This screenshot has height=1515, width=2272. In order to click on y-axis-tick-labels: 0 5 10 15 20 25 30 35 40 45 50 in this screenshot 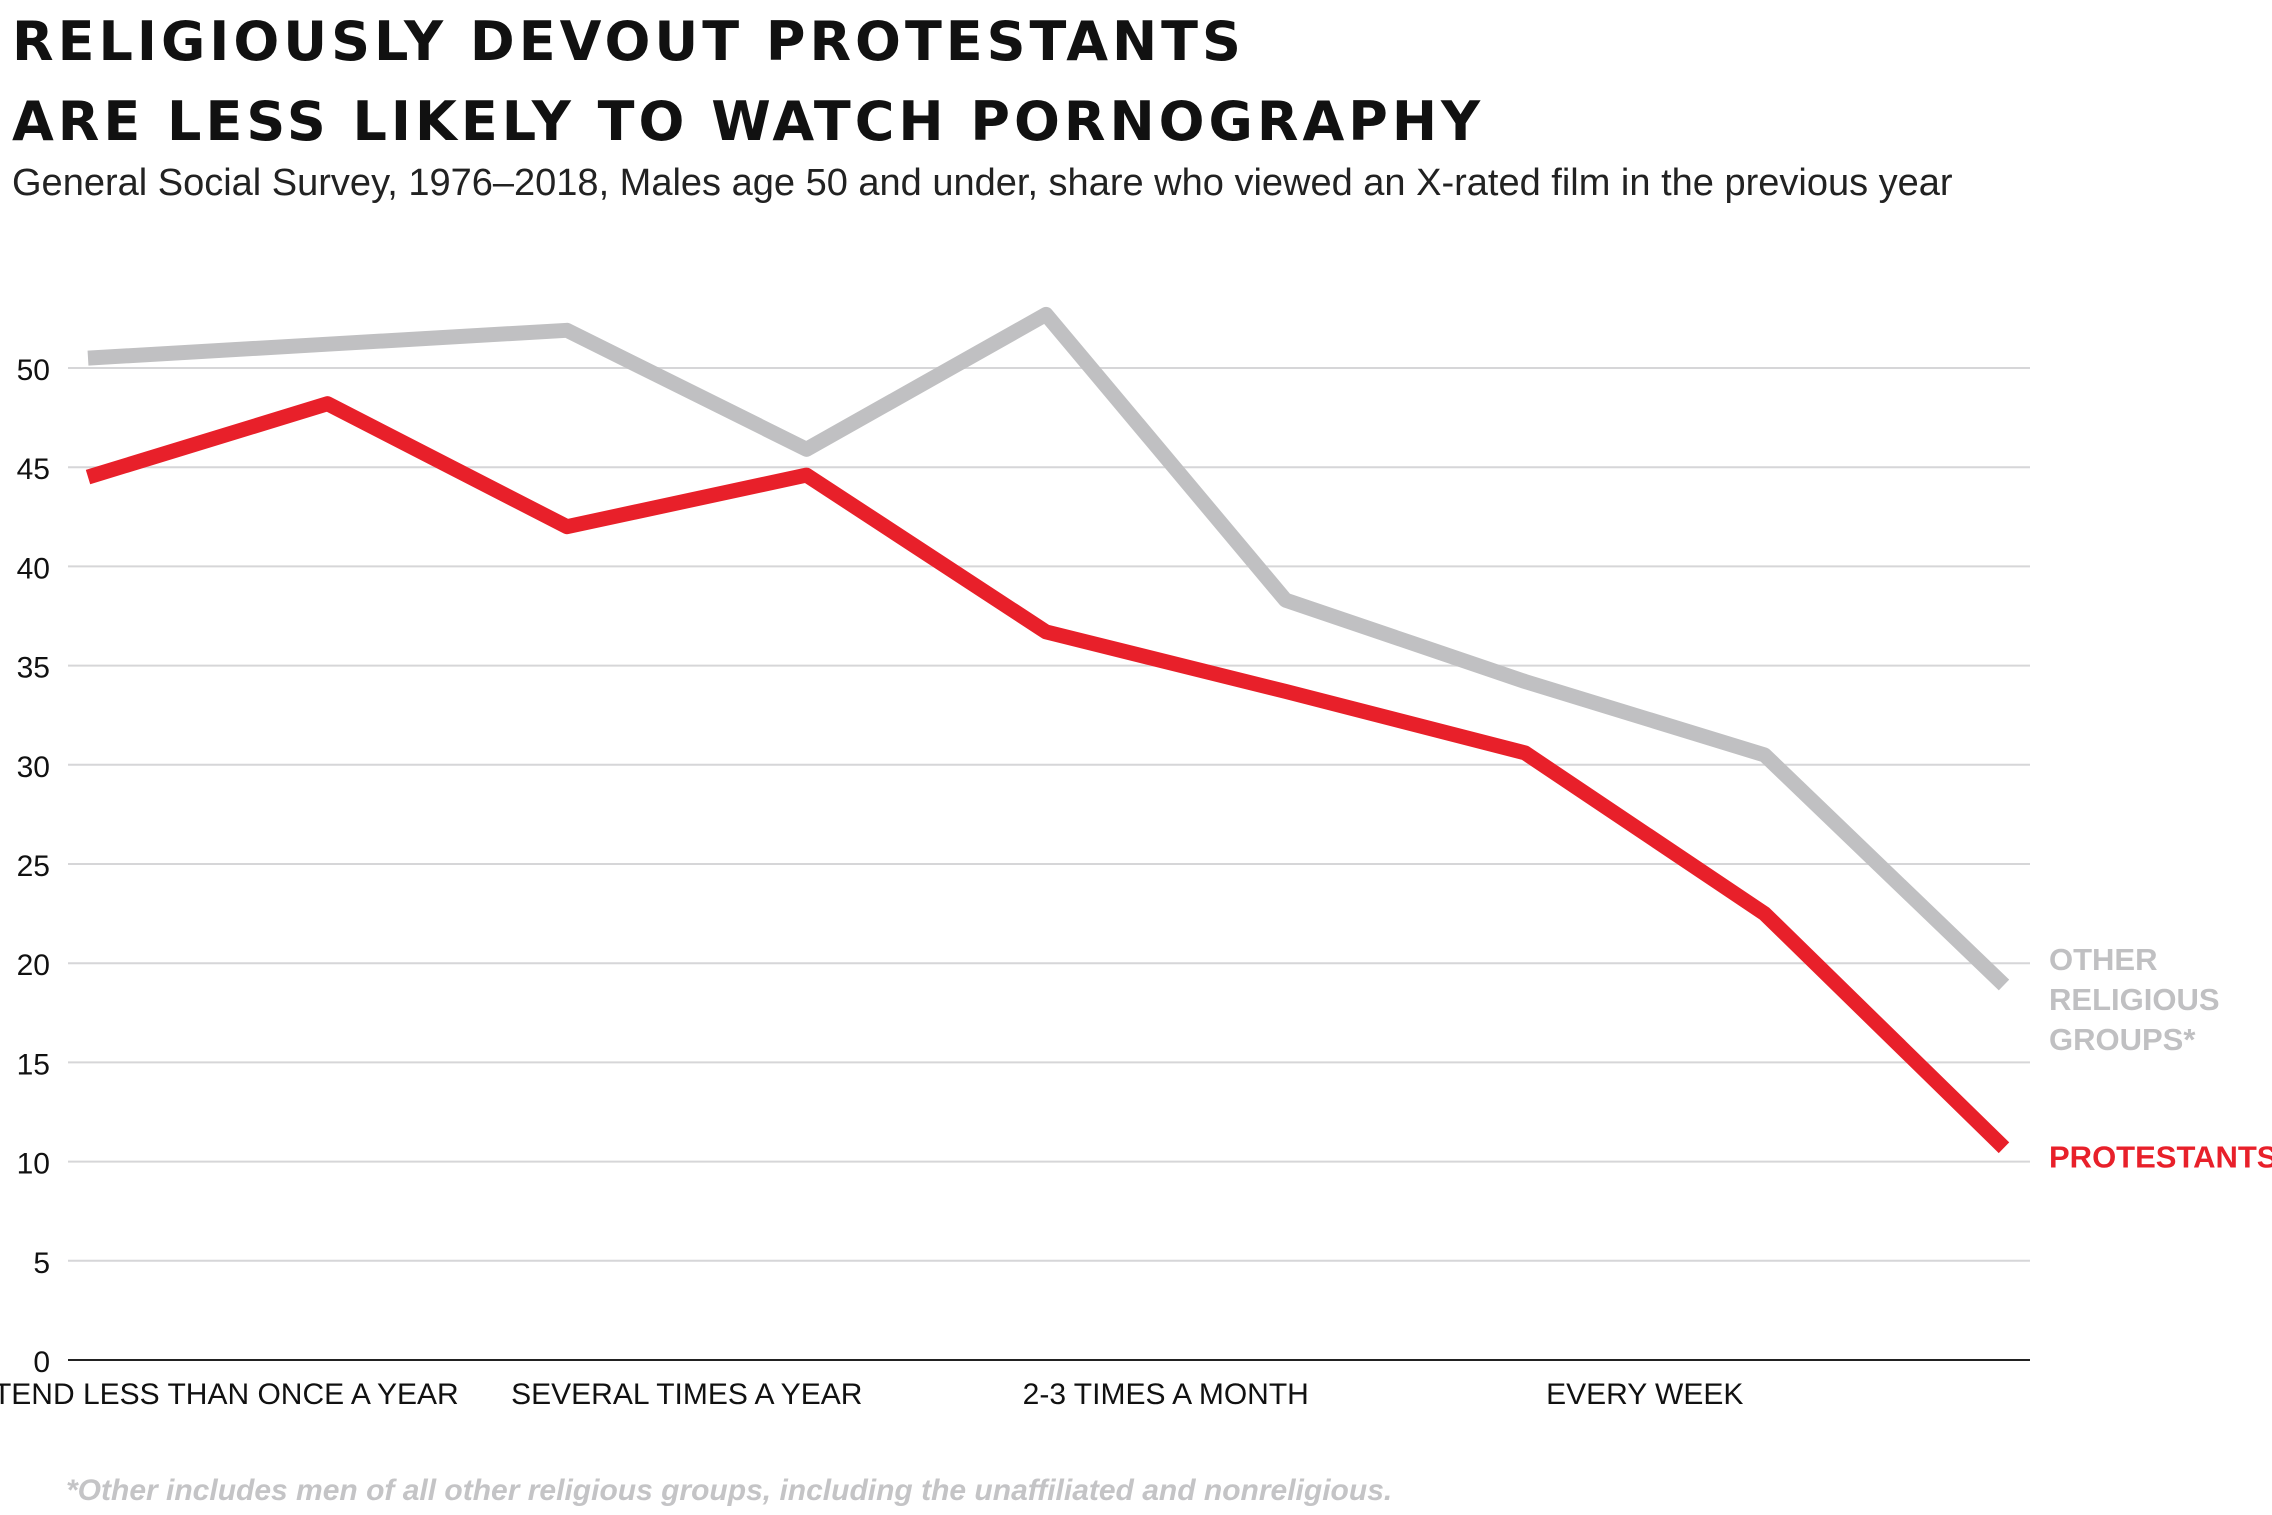, I will do `click(33, 866)`.